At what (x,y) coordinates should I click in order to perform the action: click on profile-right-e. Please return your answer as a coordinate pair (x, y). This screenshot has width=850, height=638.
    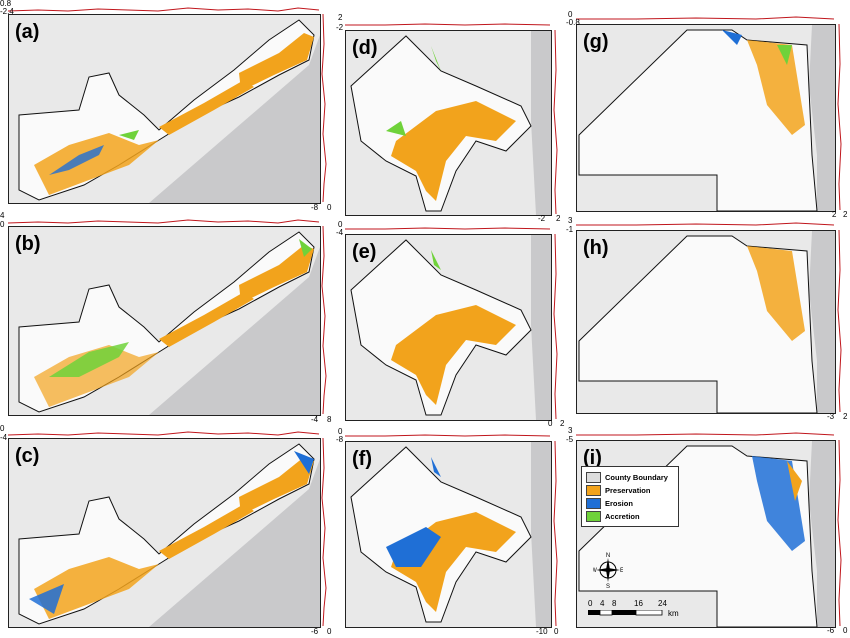
    Looking at the image, I should click on (555, 326).